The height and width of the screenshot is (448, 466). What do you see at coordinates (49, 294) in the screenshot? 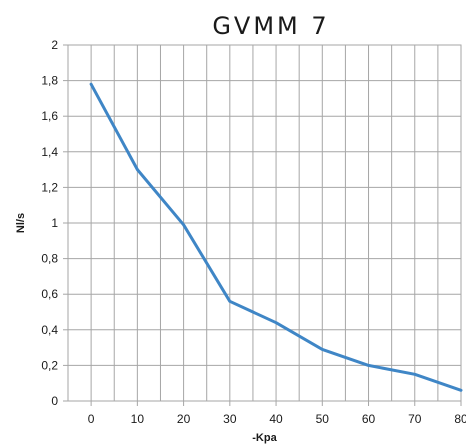
I see `y-tick-label: 0,6` at bounding box center [49, 294].